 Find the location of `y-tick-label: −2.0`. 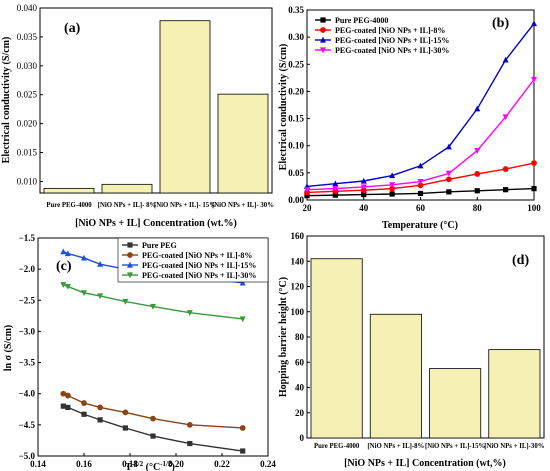

y-tick-label: −2.0 is located at coordinates (27, 269).